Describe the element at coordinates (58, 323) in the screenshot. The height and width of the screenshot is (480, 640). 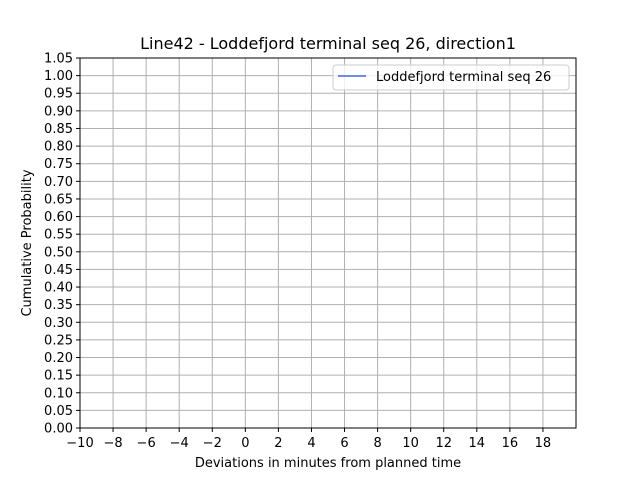
I see `y-tick-label: 0.30` at that location.